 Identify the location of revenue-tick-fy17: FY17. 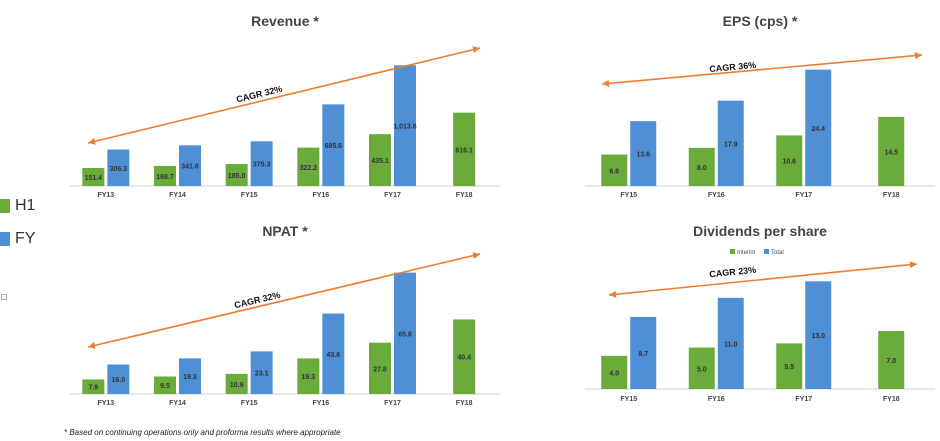
(392, 195).